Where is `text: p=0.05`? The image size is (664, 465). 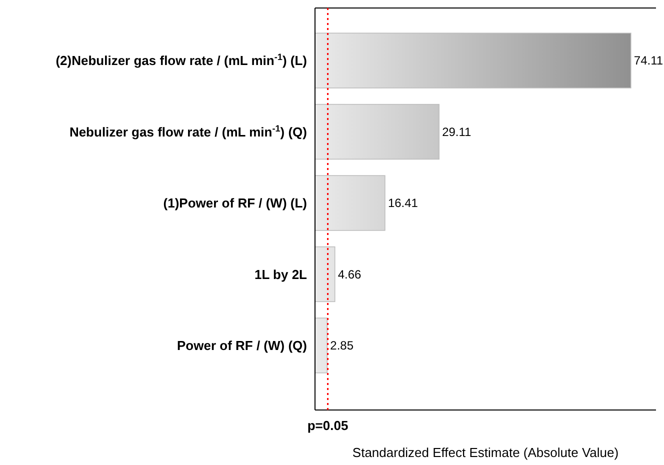 text: p=0.05 is located at coordinates (327, 425).